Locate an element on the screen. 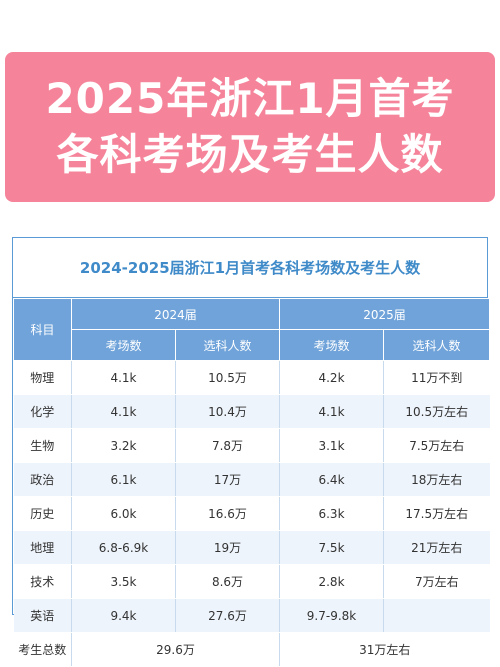 The width and height of the screenshot is (500, 667). table-row: 英语 9.4k 27.6万 9.7-9.8k is located at coordinates (251, 615).